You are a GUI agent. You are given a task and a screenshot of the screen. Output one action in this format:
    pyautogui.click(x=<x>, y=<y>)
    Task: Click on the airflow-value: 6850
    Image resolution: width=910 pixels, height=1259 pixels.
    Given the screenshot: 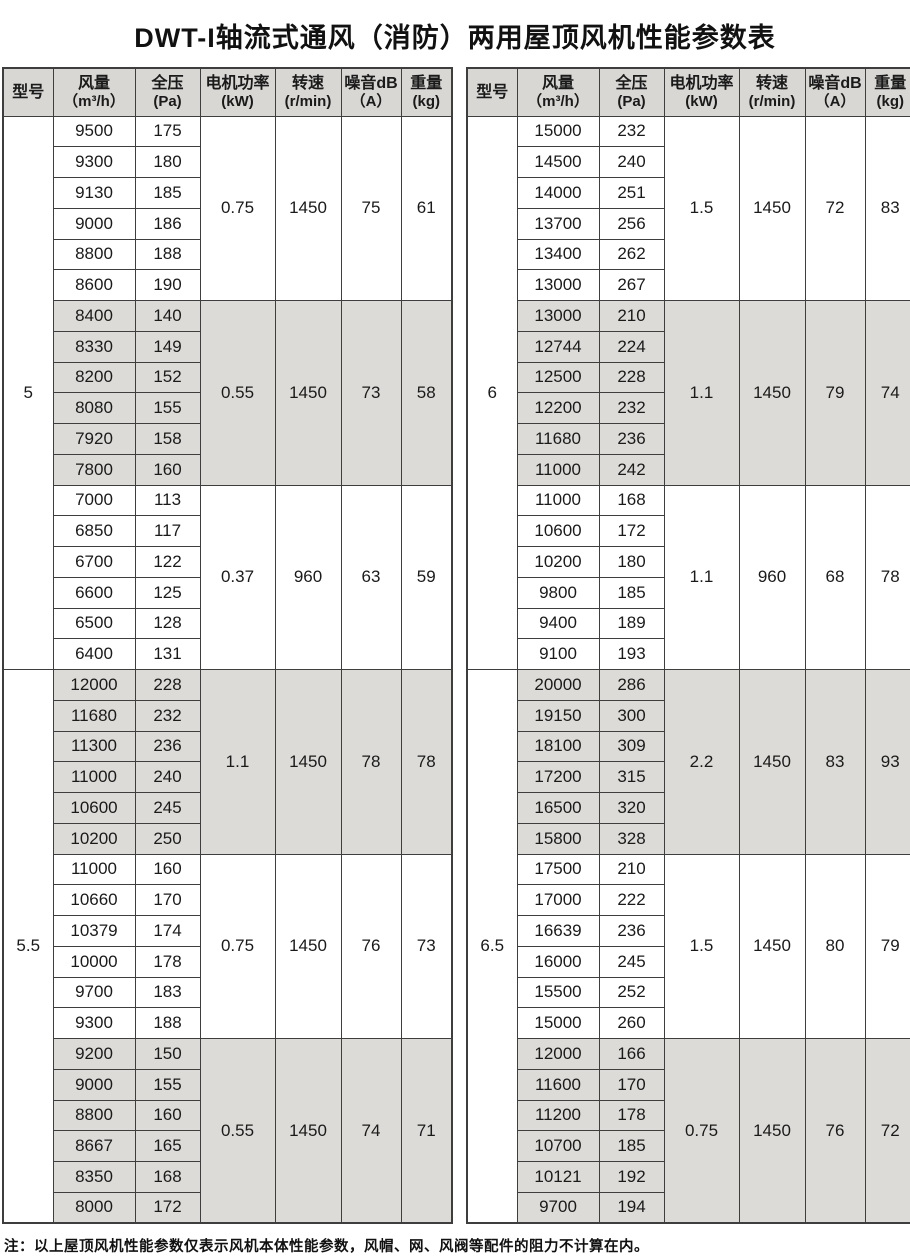 What is the action you would take?
    pyautogui.click(x=94, y=531)
    